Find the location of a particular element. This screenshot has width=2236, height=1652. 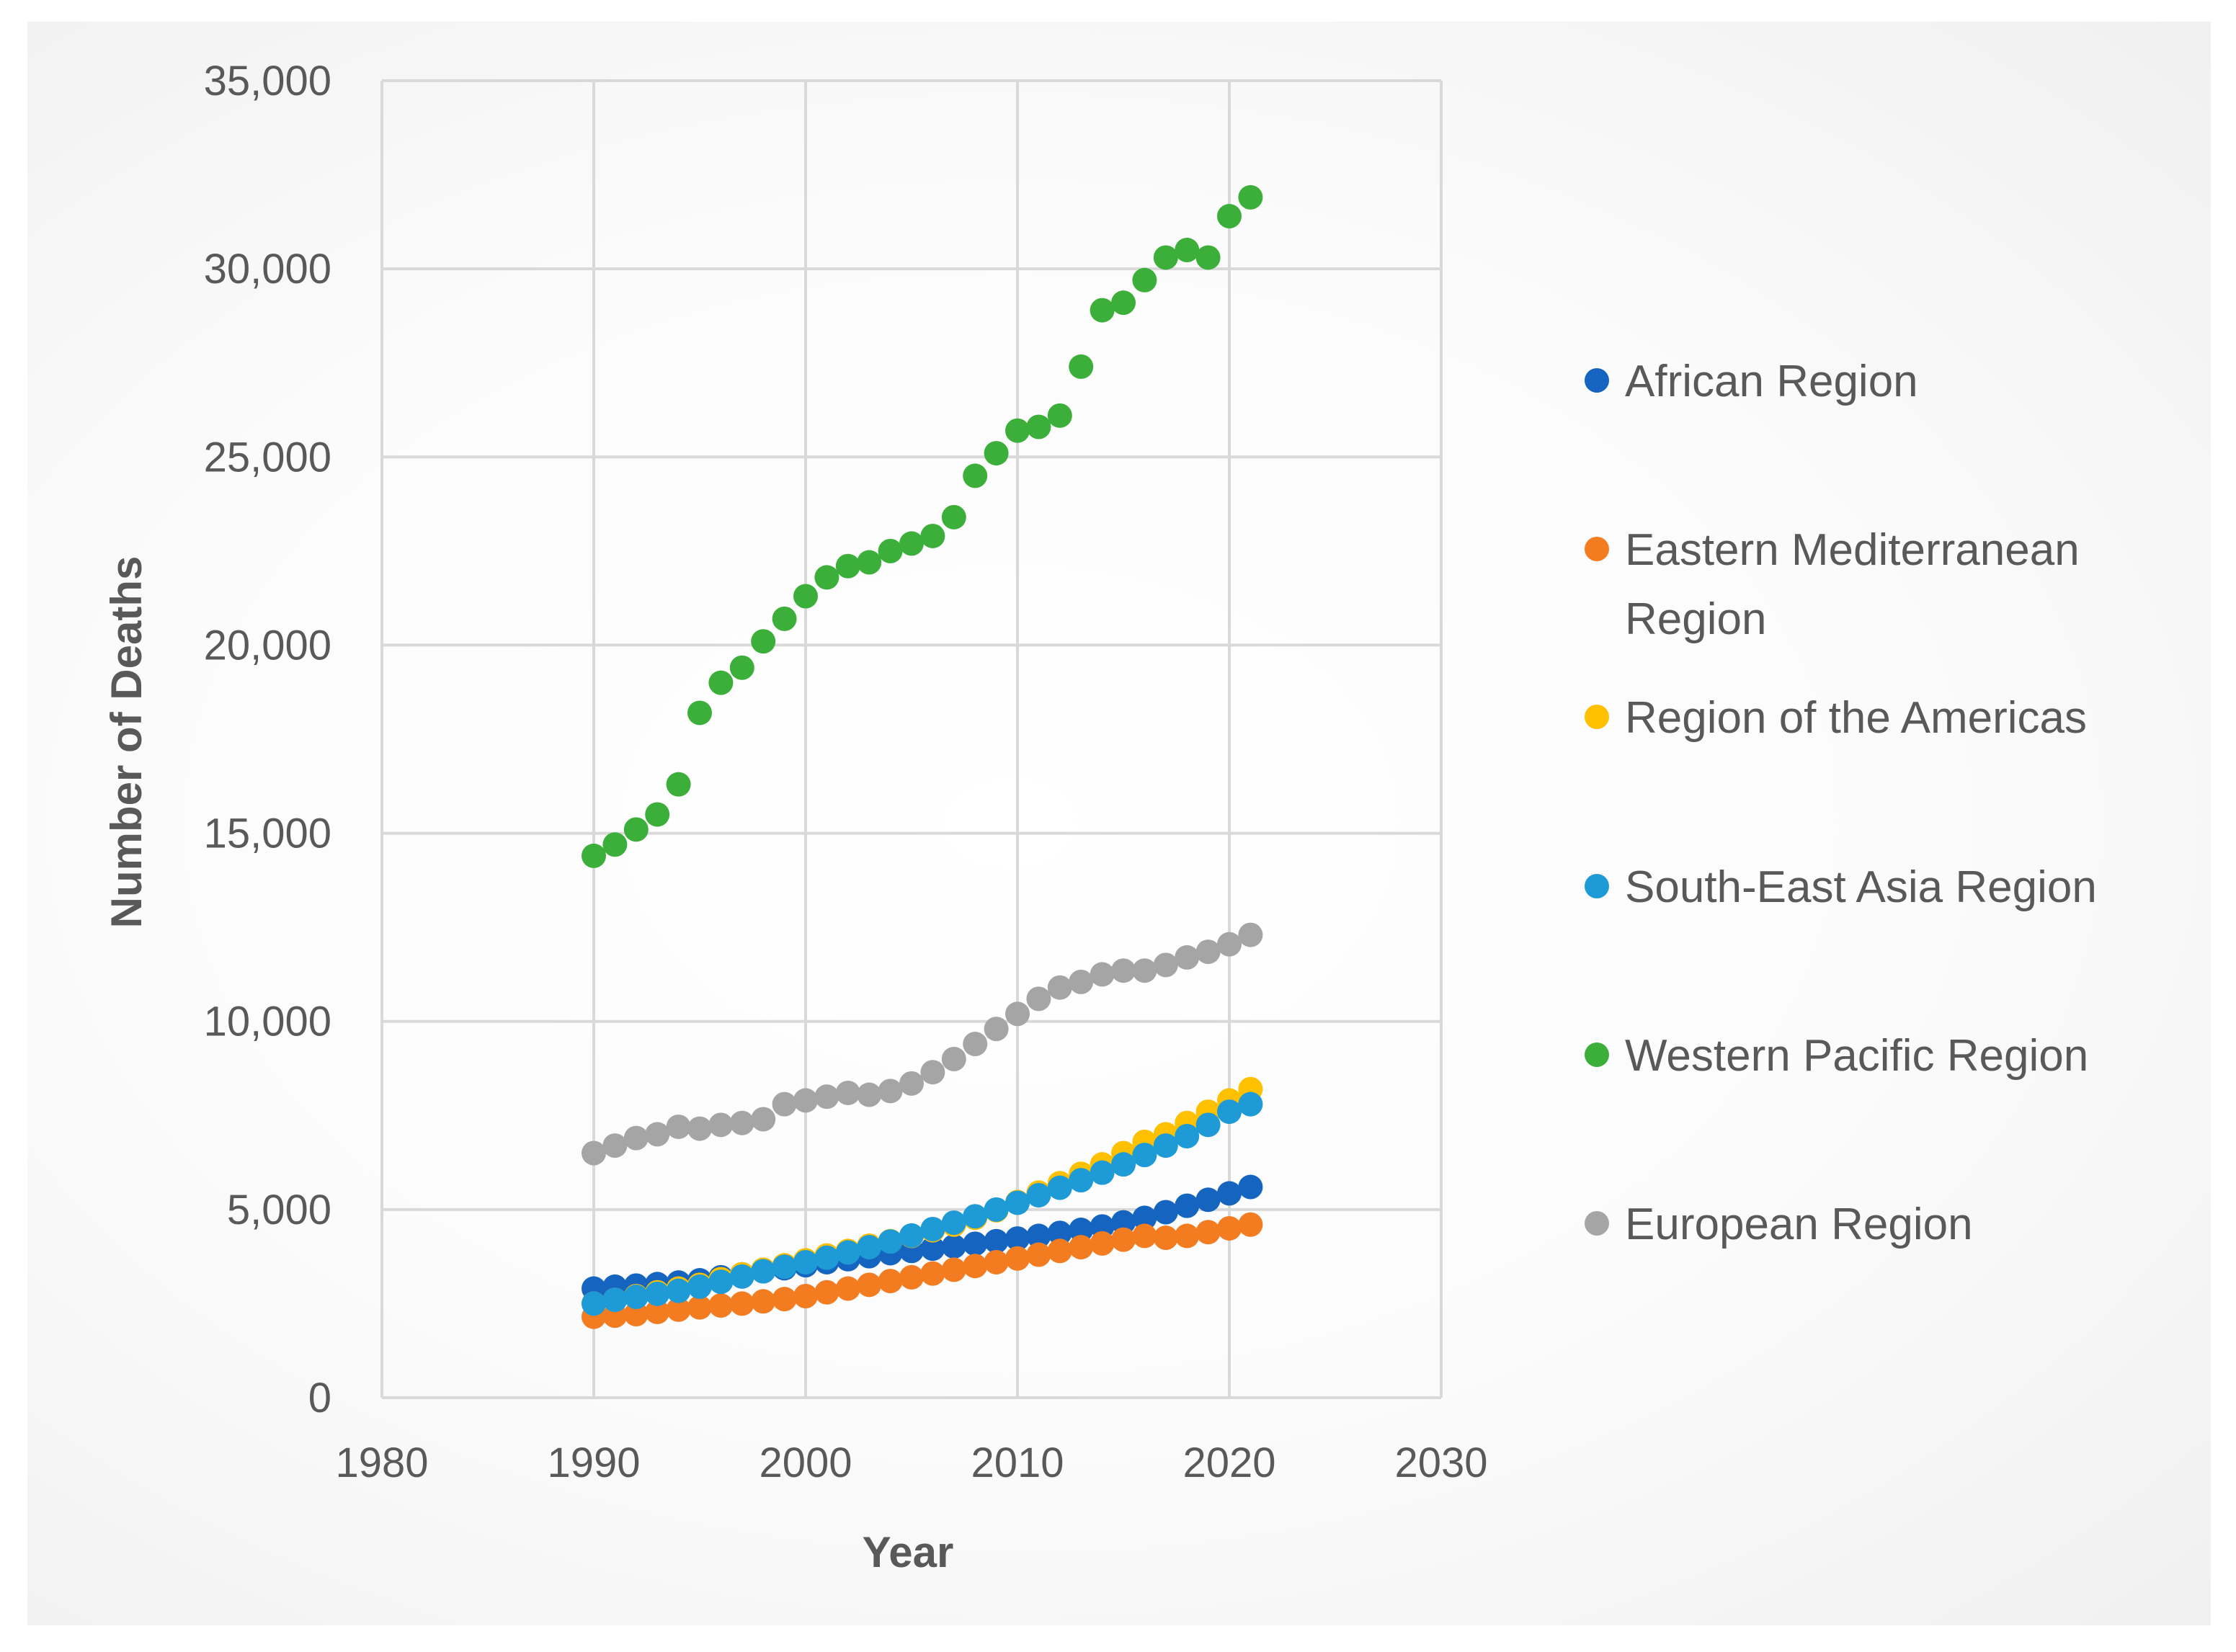

series-eastern-mediterranean-region is located at coordinates (922, 1270).